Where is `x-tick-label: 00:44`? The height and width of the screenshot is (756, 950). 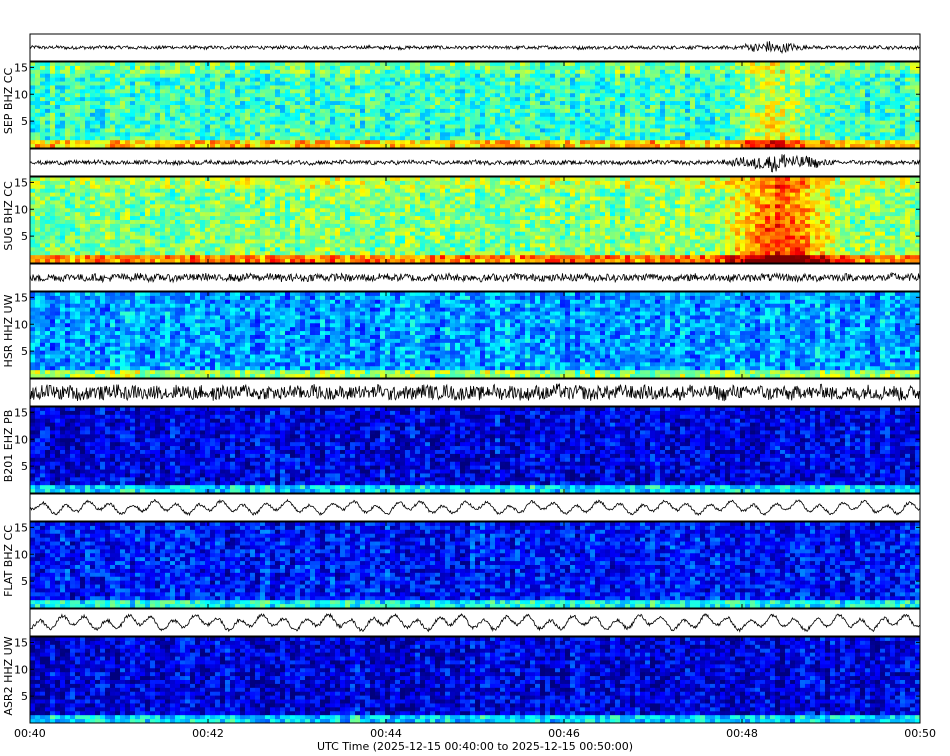
x-tick-label: 00:44 is located at coordinates (386, 733).